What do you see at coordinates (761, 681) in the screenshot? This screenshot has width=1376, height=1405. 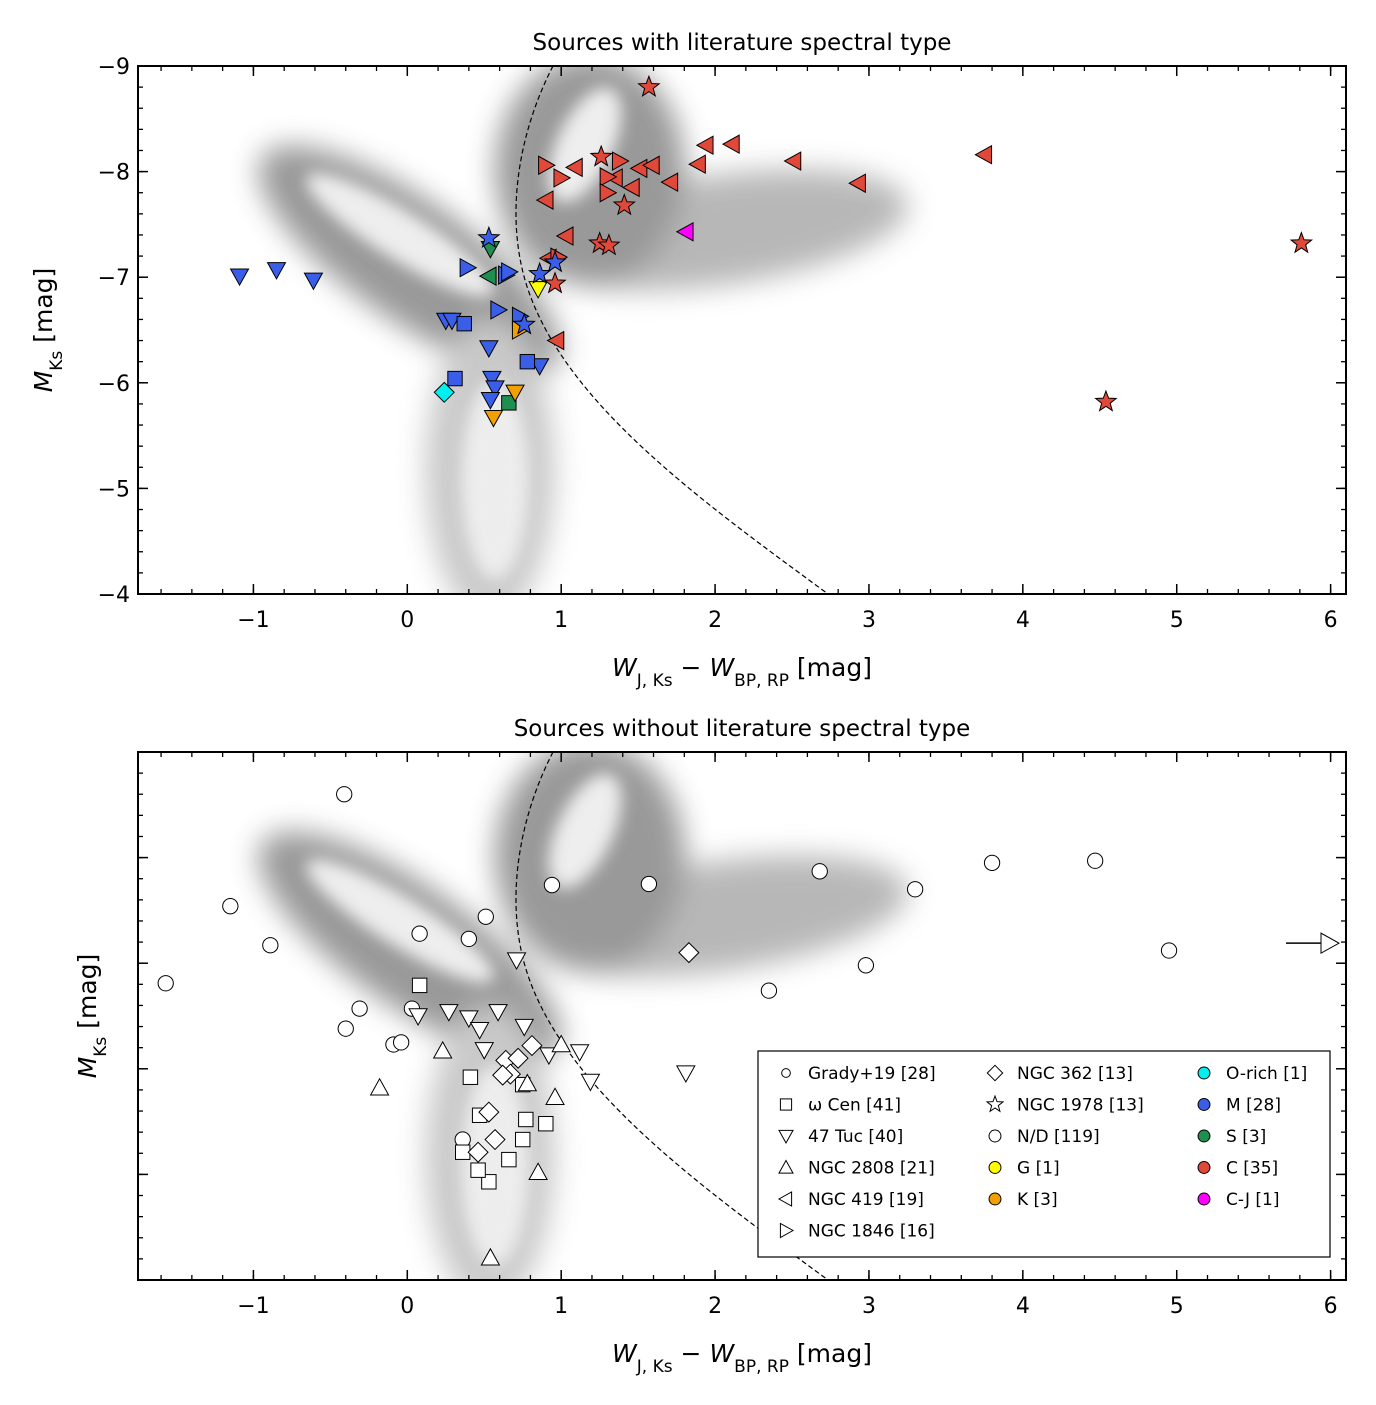 I see `label-part: BP, RP` at bounding box center [761, 681].